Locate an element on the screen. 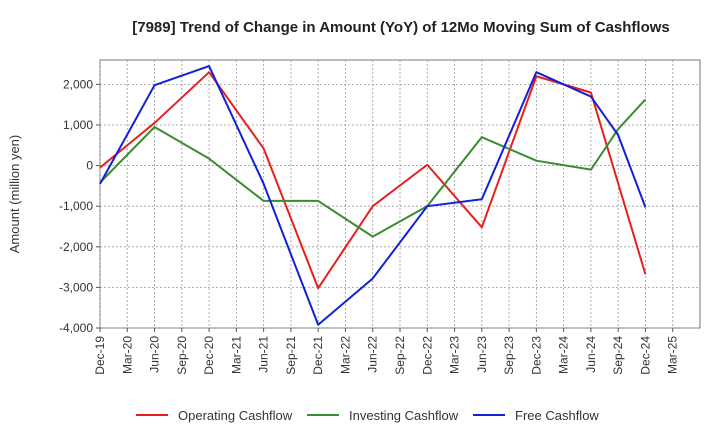  x-tick-label: Mar-24 is located at coordinates (564, 355).